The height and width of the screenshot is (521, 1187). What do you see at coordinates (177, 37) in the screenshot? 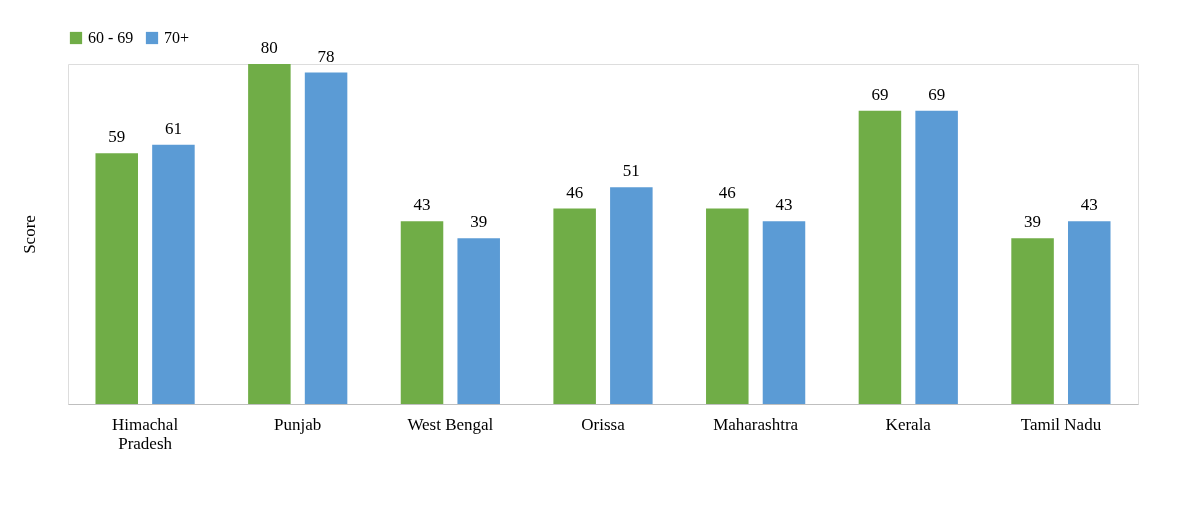
I see `legend-label: 70+` at bounding box center [177, 37].